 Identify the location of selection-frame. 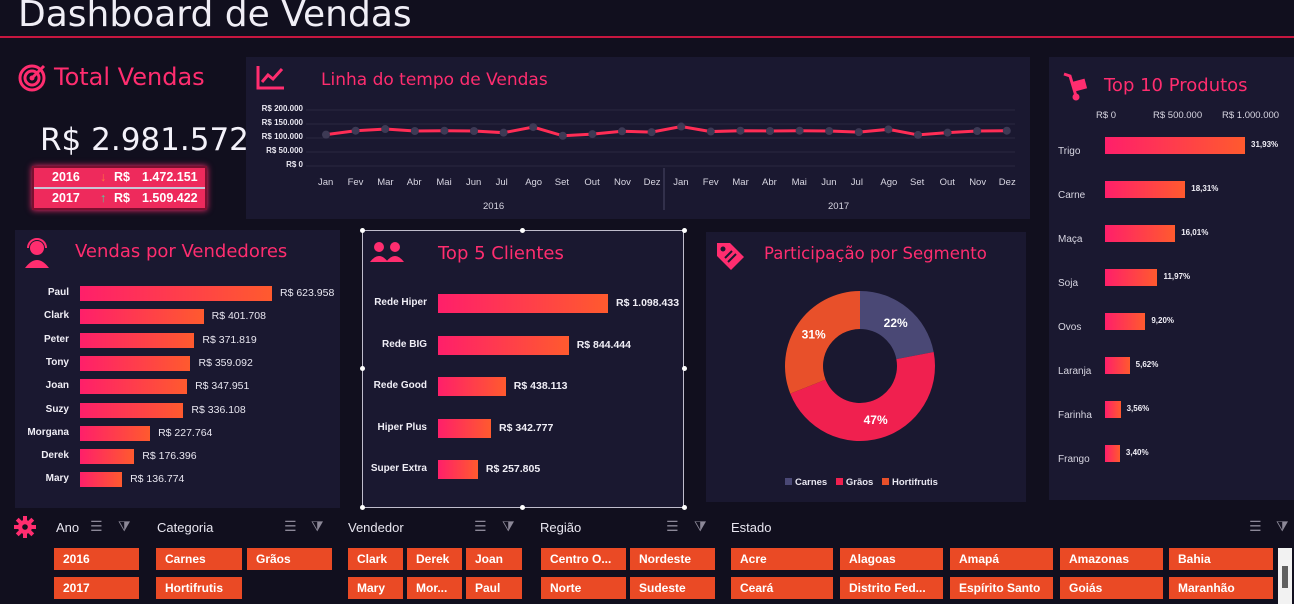
(523, 369).